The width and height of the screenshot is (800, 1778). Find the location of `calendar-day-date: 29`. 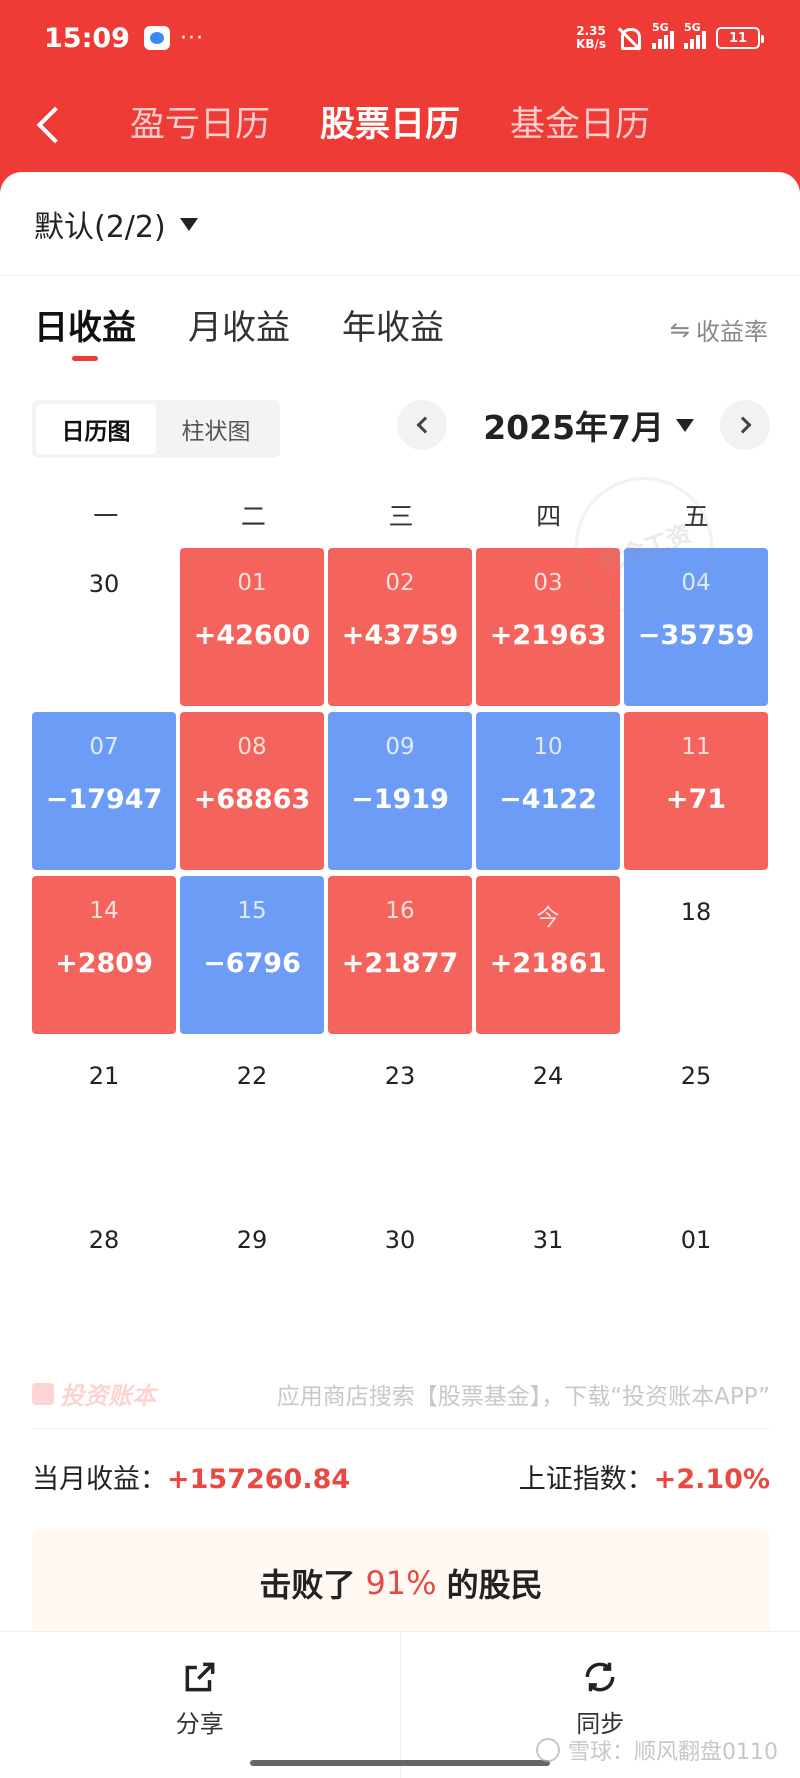

calendar-day-date: 29 is located at coordinates (252, 1240).